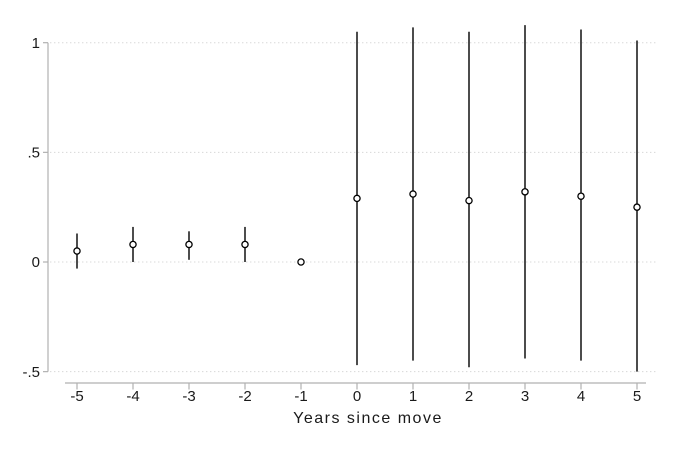  I want to click on y-axis-tick-label: 1, so click(36, 43).